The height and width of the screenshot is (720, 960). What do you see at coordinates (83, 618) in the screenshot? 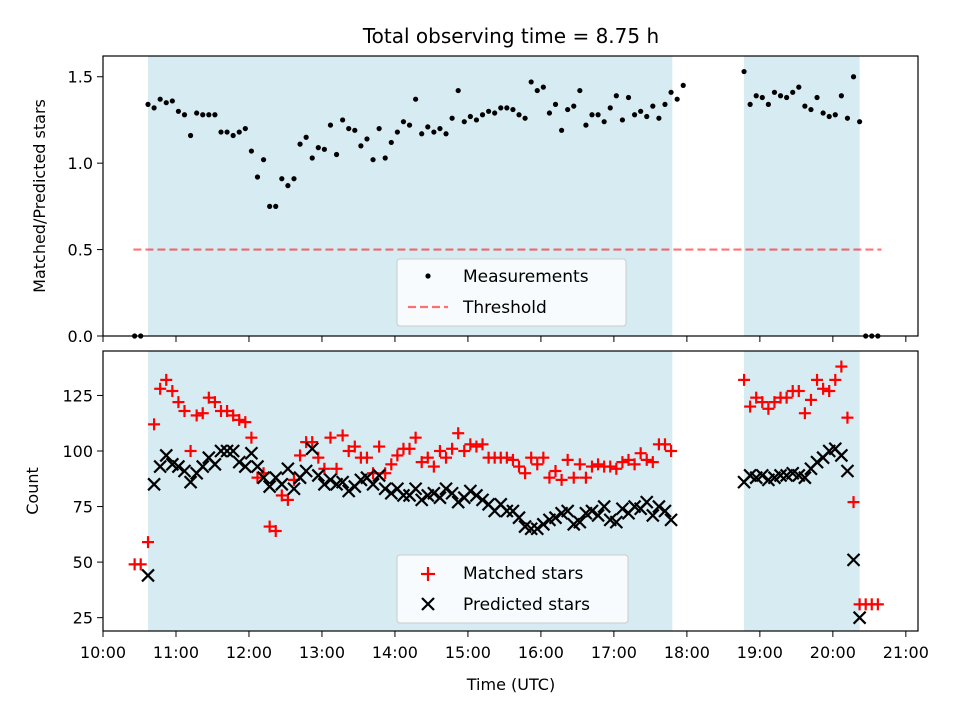
I see `y-tick-label: 25` at bounding box center [83, 618].